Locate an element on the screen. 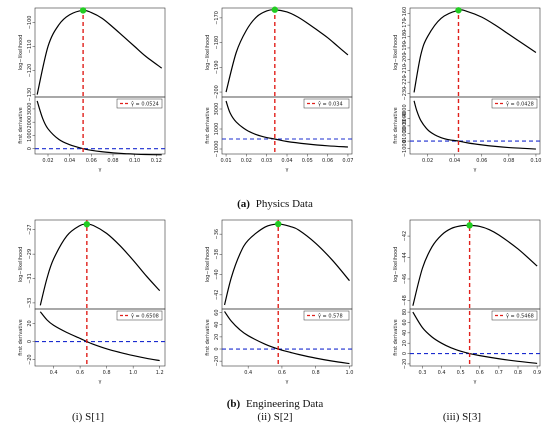  panel-6-top-ylabel: log−likelihood is located at coordinates (396, 265).